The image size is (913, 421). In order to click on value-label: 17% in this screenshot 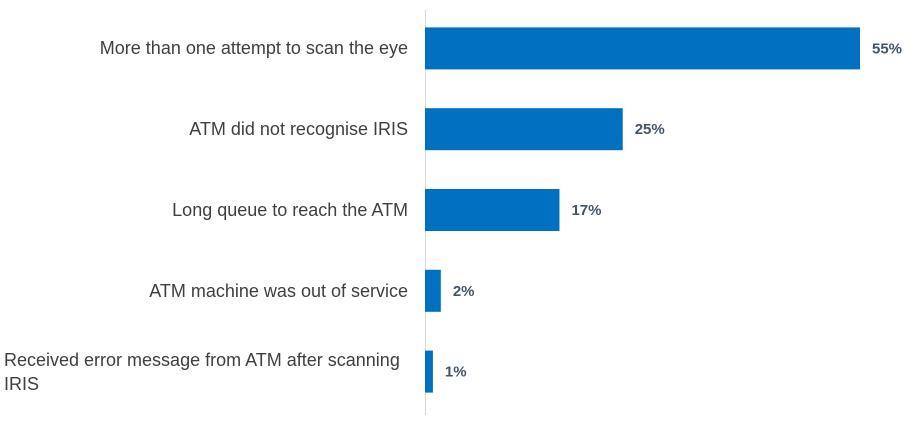, I will do `click(586, 210)`.